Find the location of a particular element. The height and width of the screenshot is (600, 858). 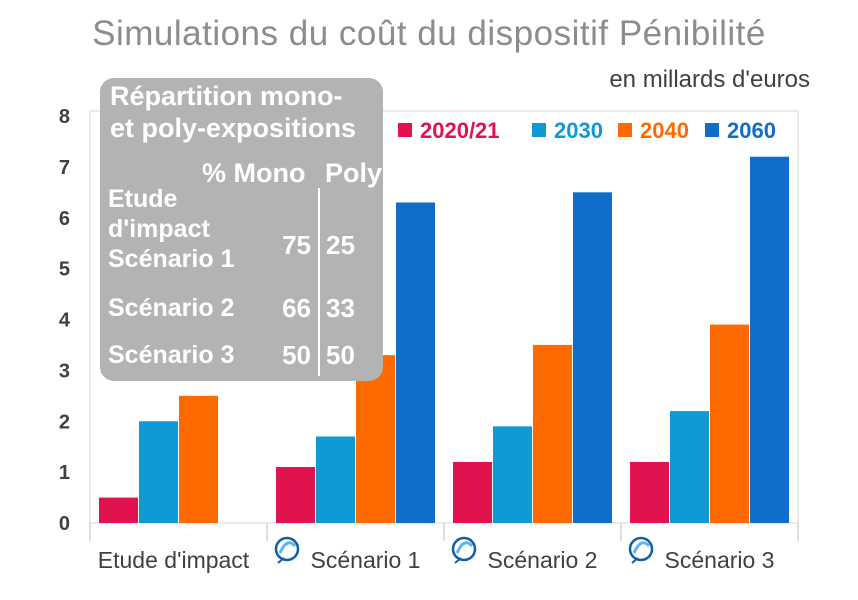

inset-row-poly: 50 is located at coordinates (340, 355).